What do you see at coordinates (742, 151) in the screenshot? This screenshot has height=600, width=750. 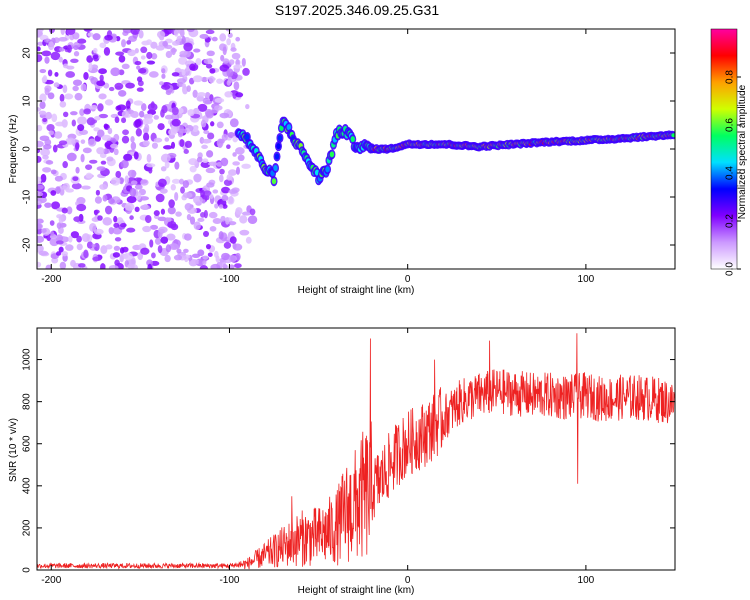 I see `colorbar-label: Normalized spectral amplitude` at bounding box center [742, 151].